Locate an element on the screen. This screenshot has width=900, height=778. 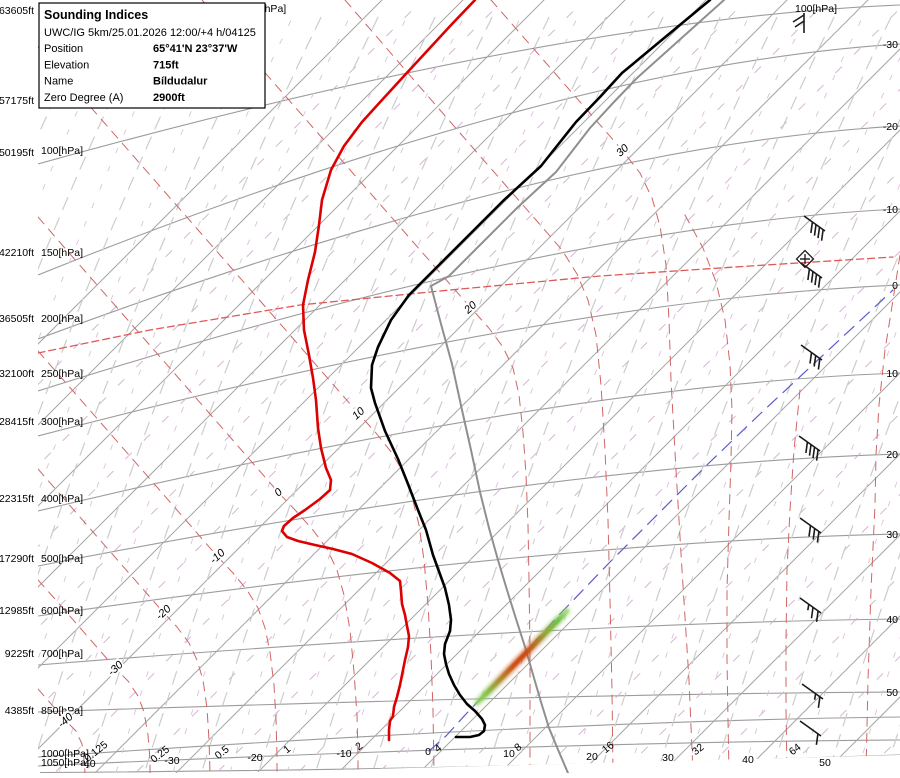
svg-text: Sounding Indices is located at coordinates (96, 15).